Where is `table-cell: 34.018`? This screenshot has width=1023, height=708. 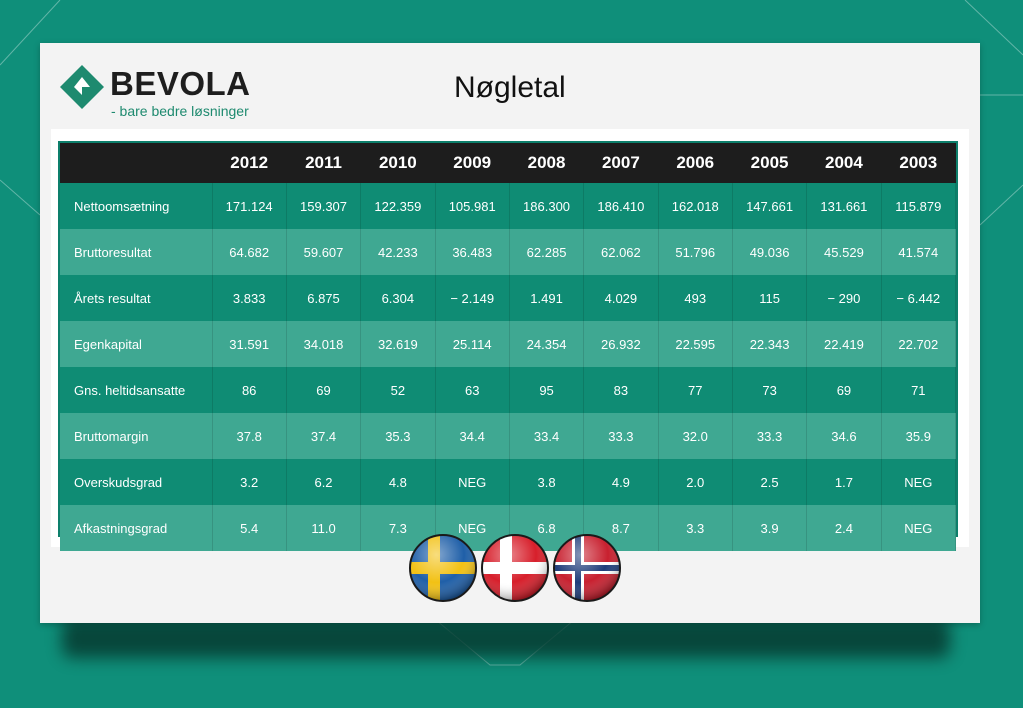
table-cell: 34.018 is located at coordinates (324, 344).